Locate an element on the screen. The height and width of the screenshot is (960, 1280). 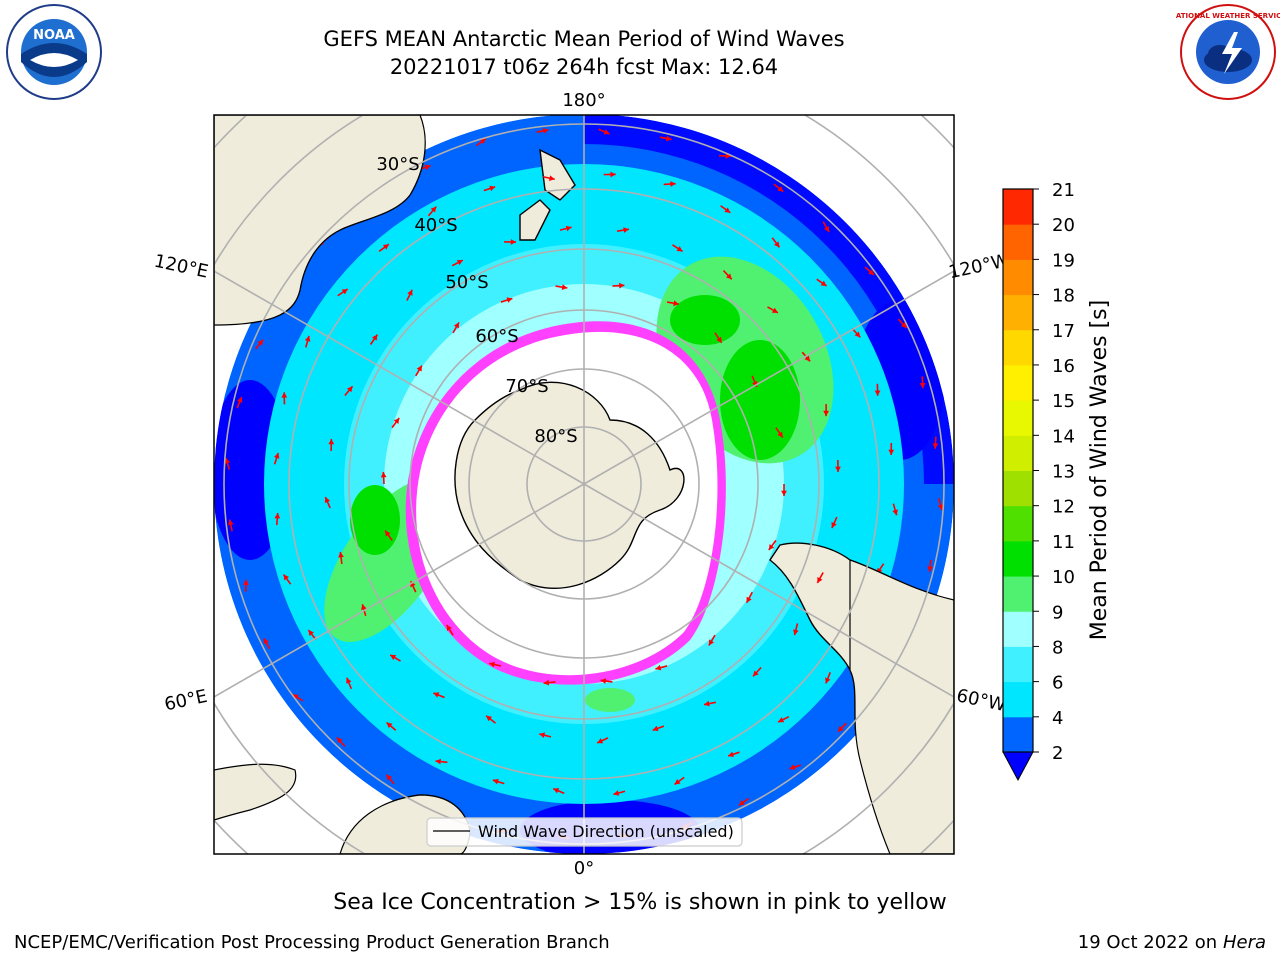
lon-label-60e: 60°E is located at coordinates (186, 701).